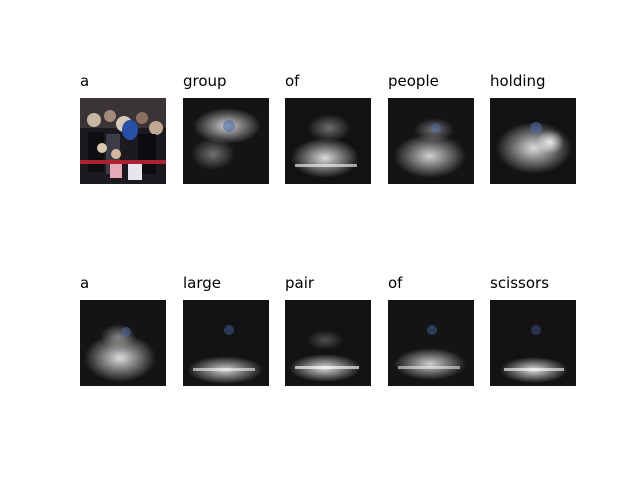 This screenshot has width=640, height=480. What do you see at coordinates (413, 81) in the screenshot?
I see `caption-word: people` at bounding box center [413, 81].